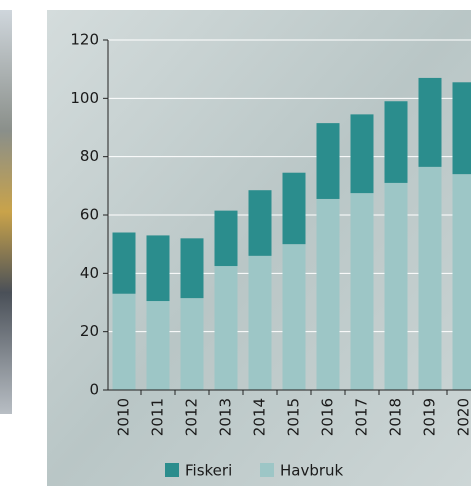 Image resolution: width=471 pixels, height=495 pixels. Describe the element at coordinates (396, 417) in the screenshot. I see `x-tick-label: 2018` at that location.